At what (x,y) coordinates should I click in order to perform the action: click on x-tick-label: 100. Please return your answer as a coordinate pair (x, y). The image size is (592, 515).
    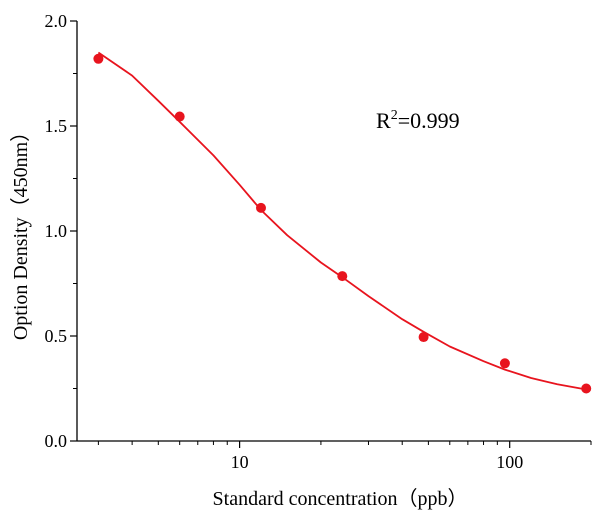
    Looking at the image, I should click on (509, 462).